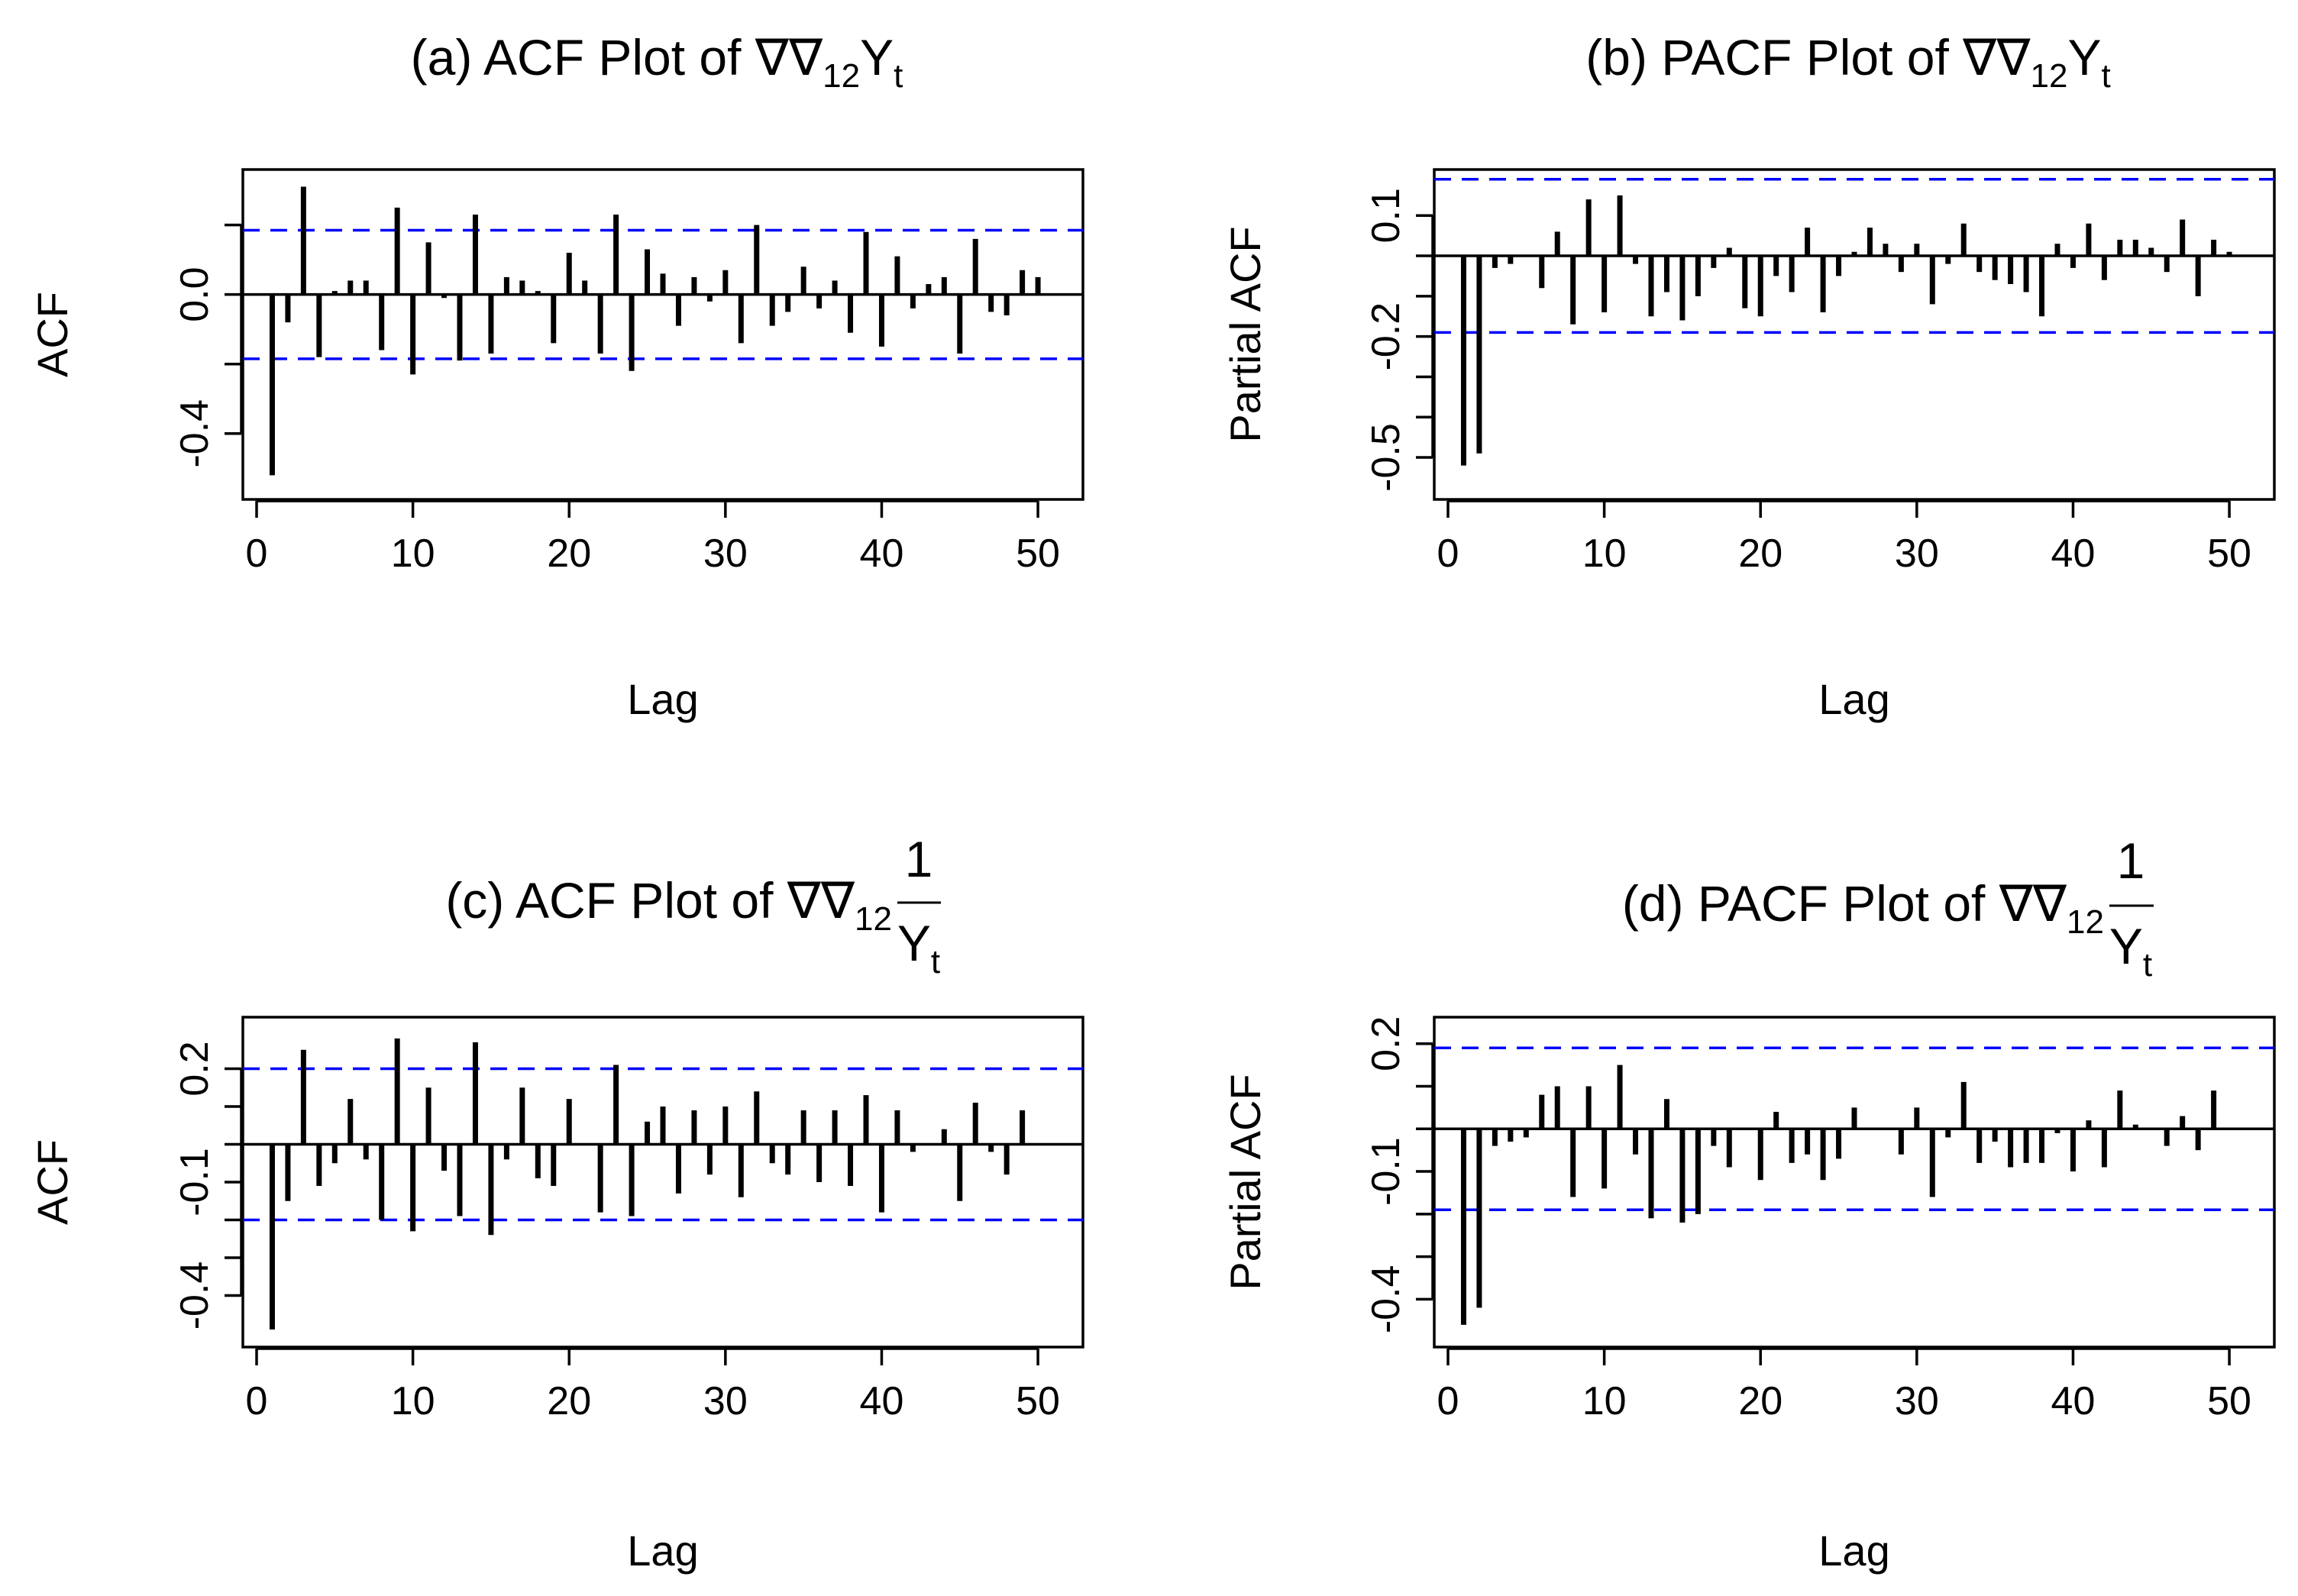  What do you see at coordinates (1038, 1401) in the screenshot?
I see `panel-c-x-tick-label: 50` at bounding box center [1038, 1401].